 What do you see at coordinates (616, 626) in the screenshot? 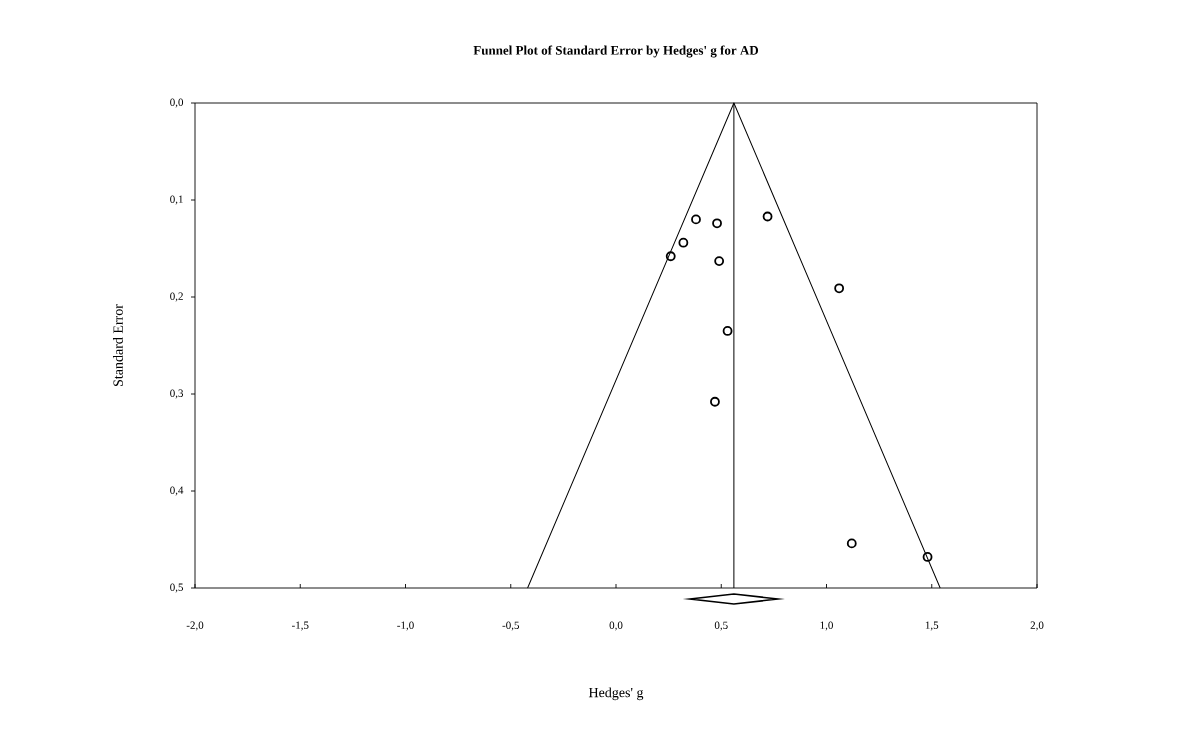
I see `x-tick-label: 0,0` at bounding box center [616, 626].